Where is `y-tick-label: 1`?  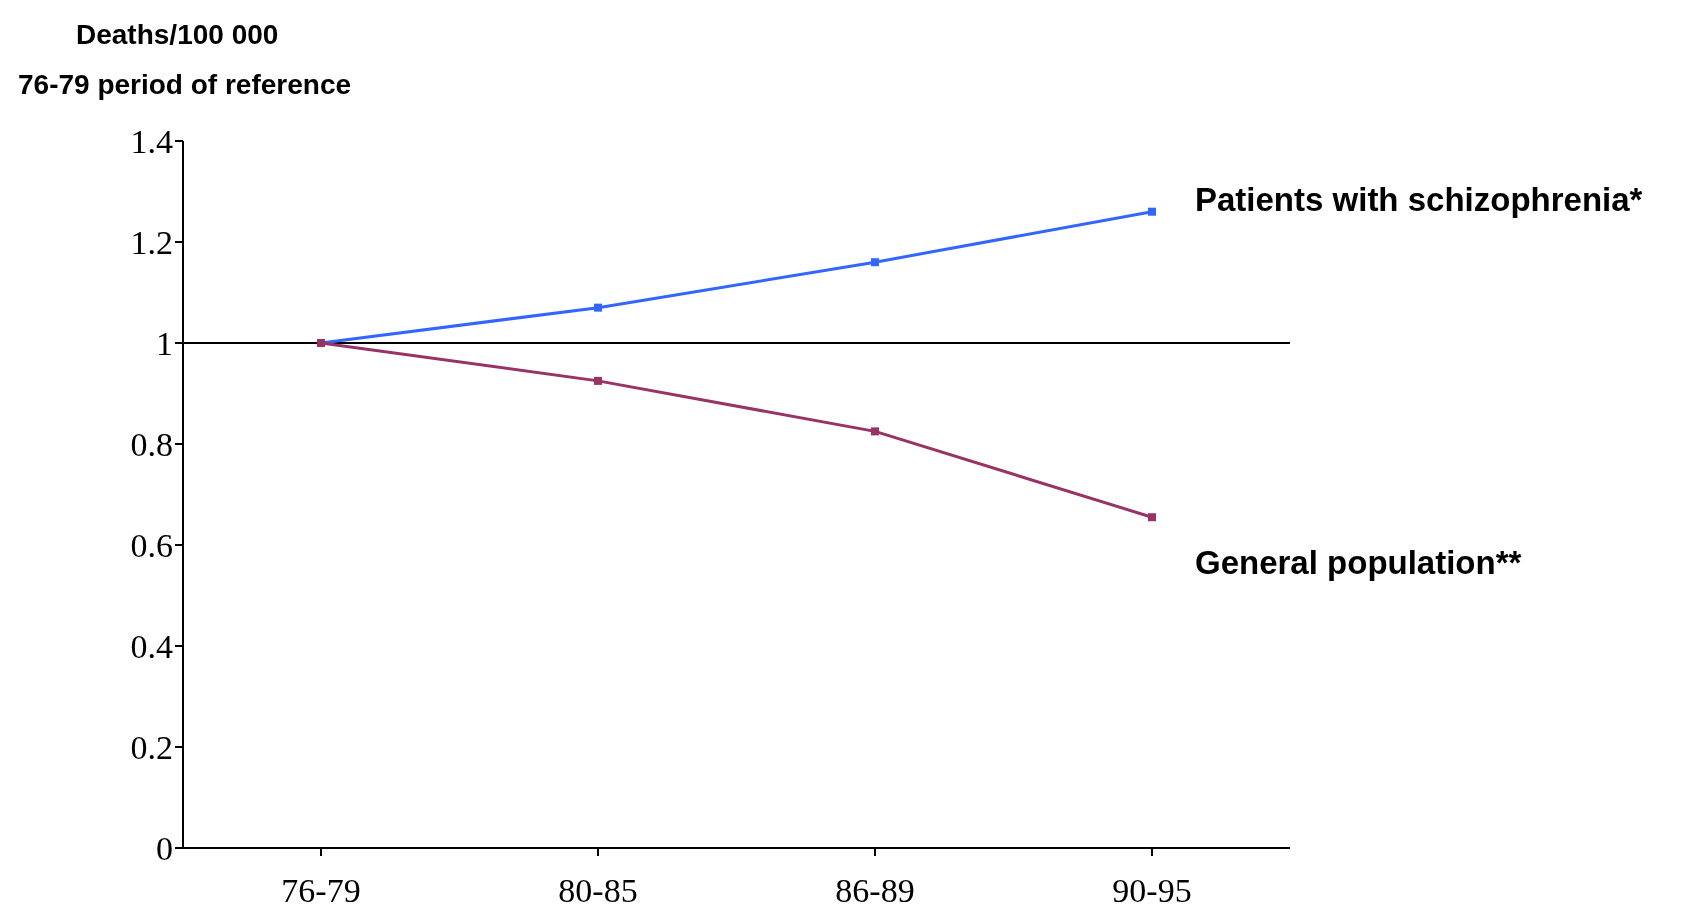 y-tick-label: 1 is located at coordinates (164, 344).